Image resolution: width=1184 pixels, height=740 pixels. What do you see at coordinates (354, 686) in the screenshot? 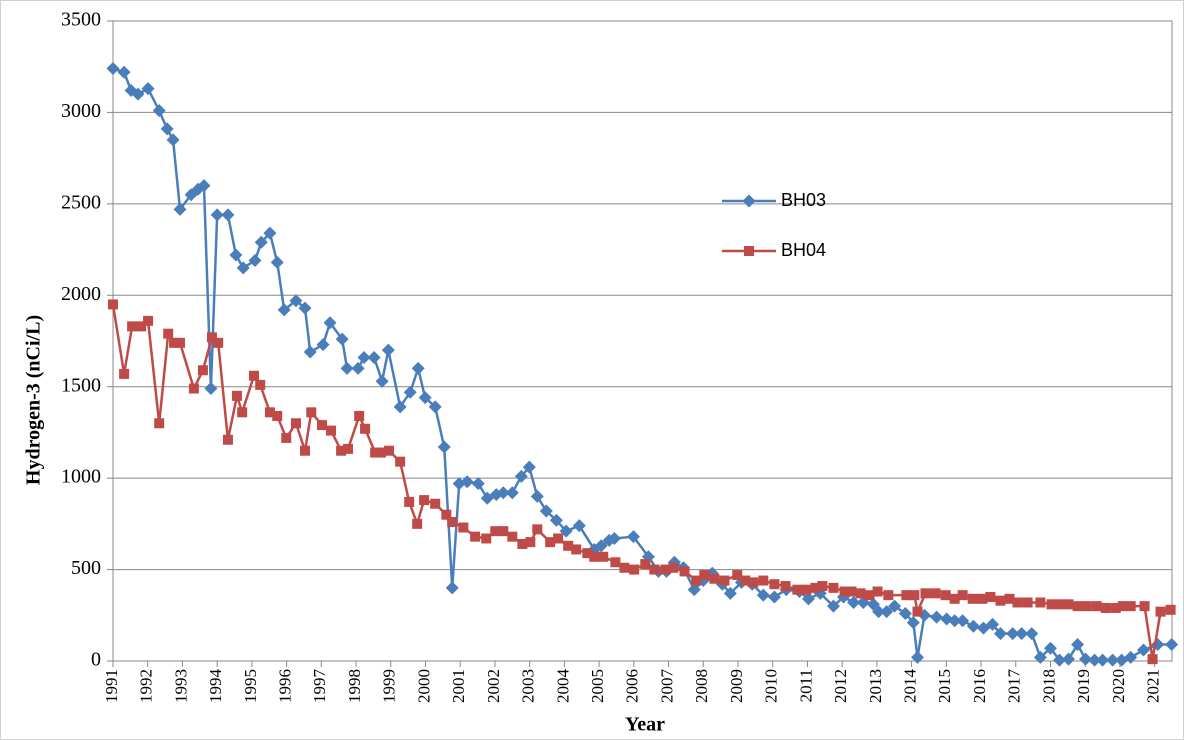
I see `x-tick-label: 1998` at bounding box center [354, 686].